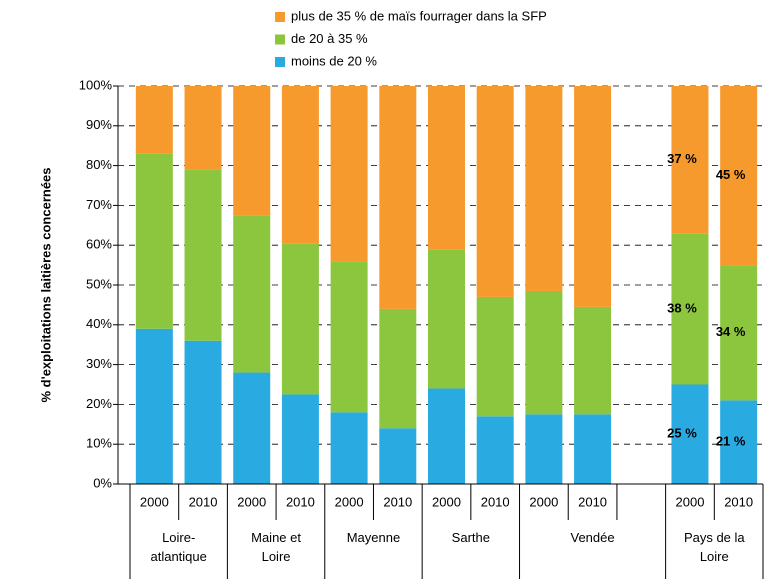 Image resolution: width=764 pixels, height=579 pixels. Describe the element at coordinates (99, 403) in the screenshot. I see `y-tick-label: 20%` at that location.